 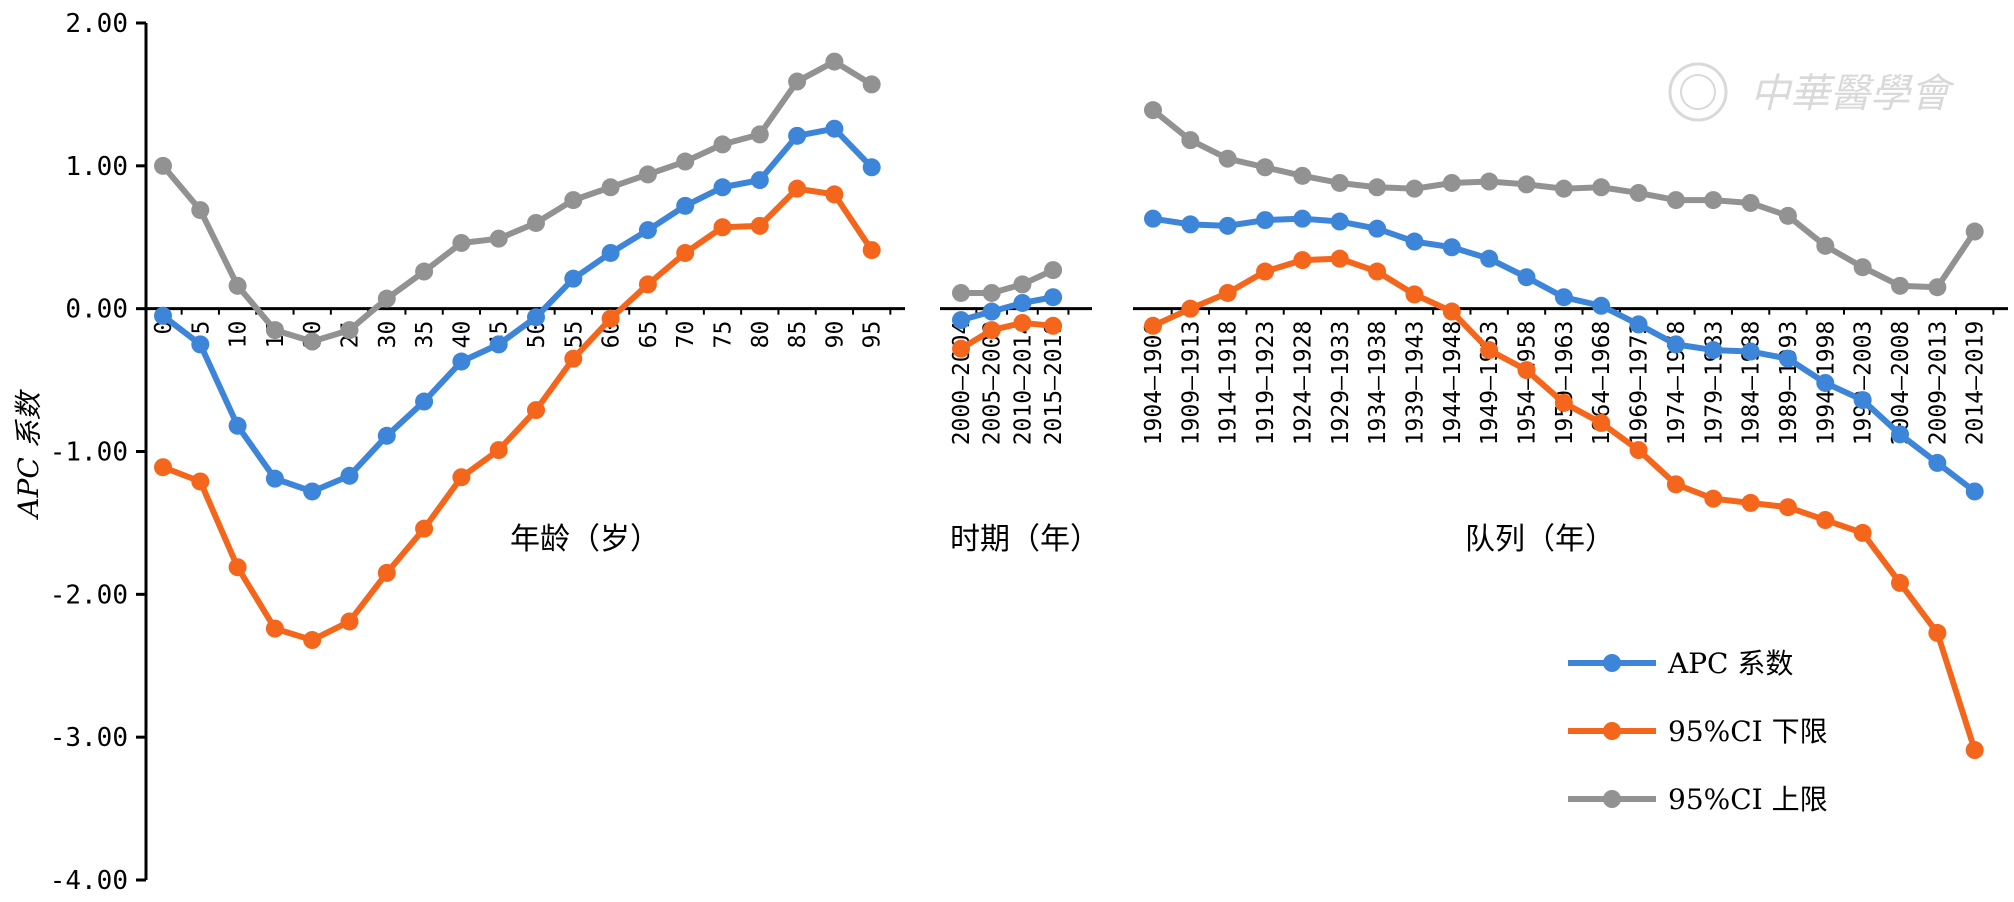 What do you see at coordinates (585, 539) in the screenshot?
I see `group-label: 年龄（岁）` at bounding box center [585, 539].